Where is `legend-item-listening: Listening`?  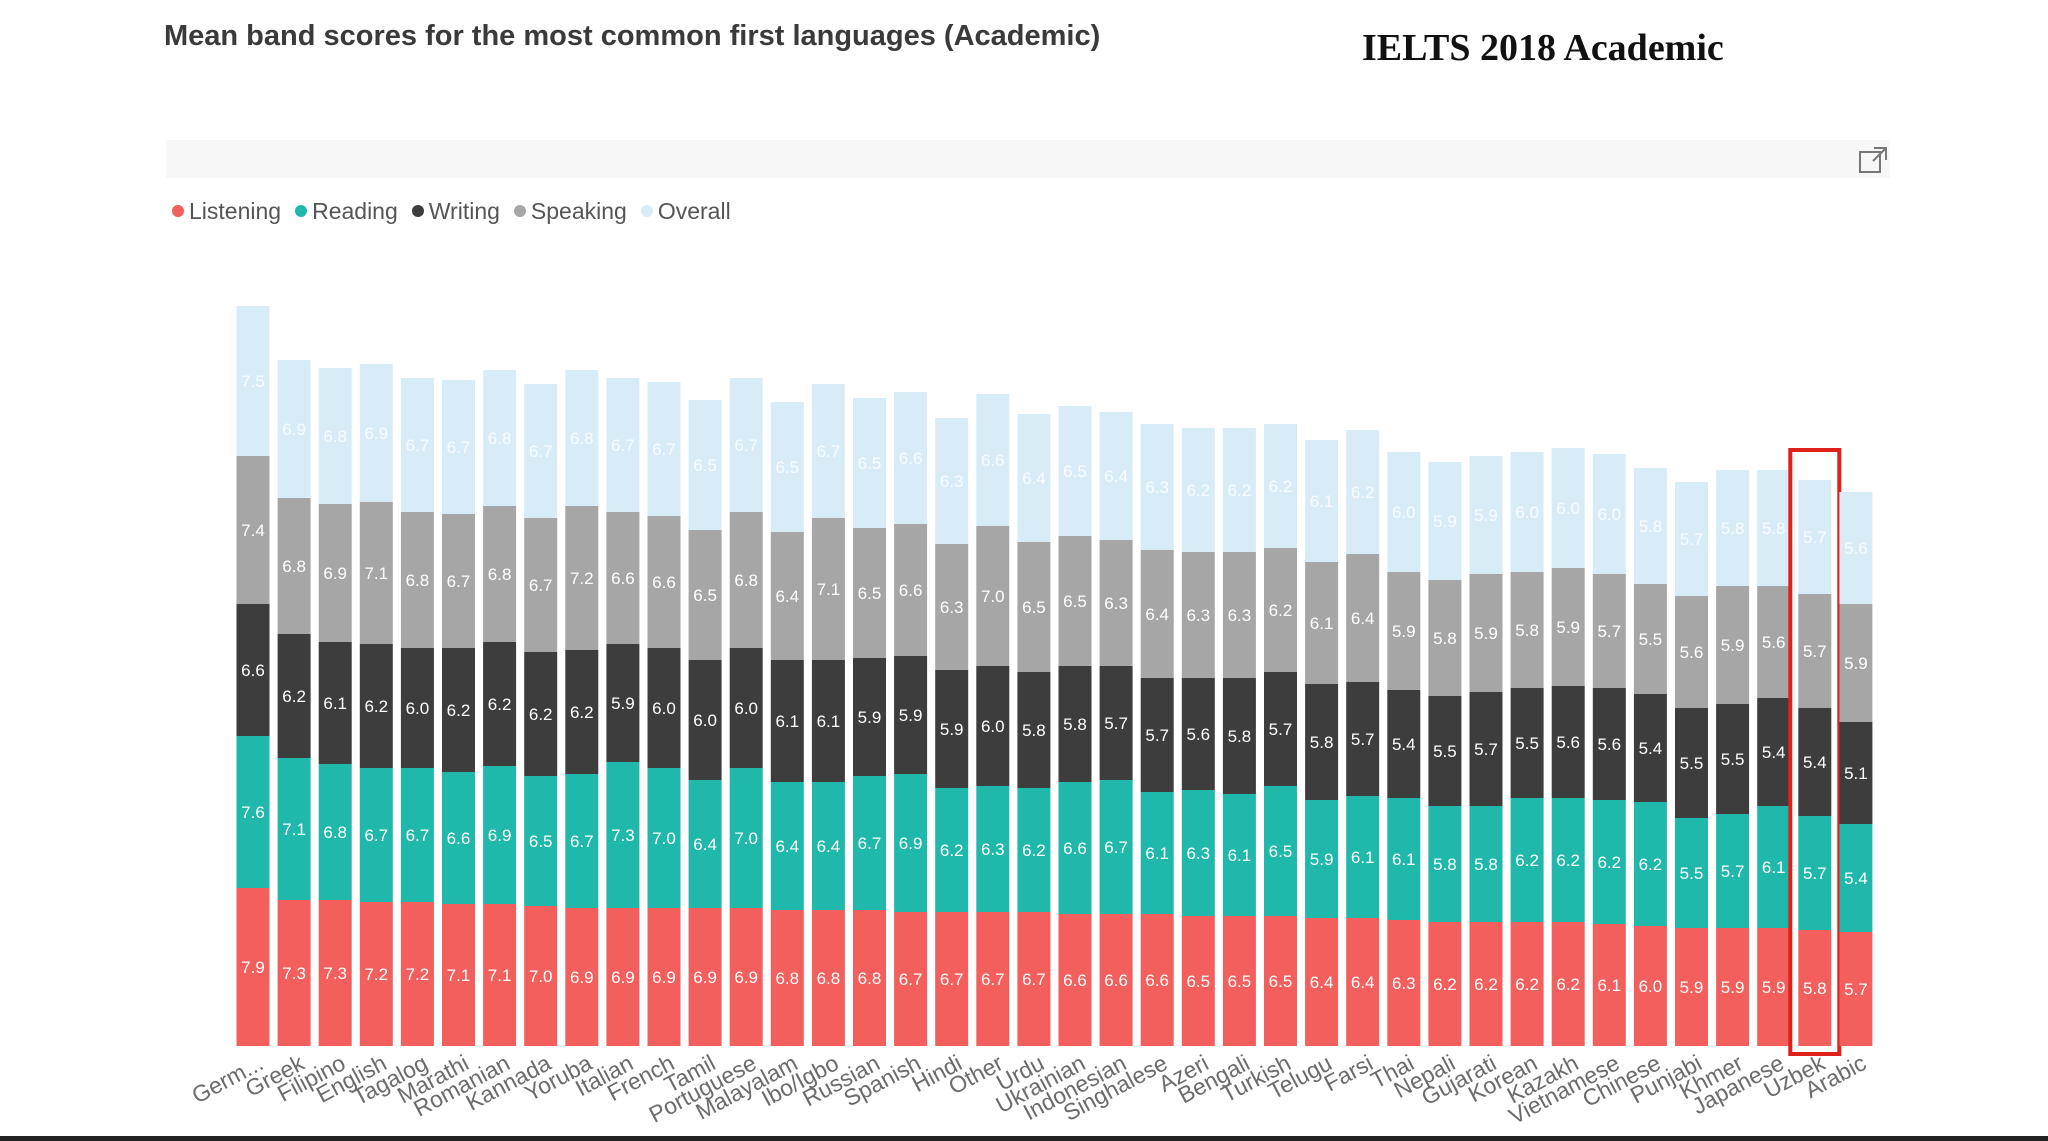
legend-item-listening: Listening is located at coordinates (226, 211).